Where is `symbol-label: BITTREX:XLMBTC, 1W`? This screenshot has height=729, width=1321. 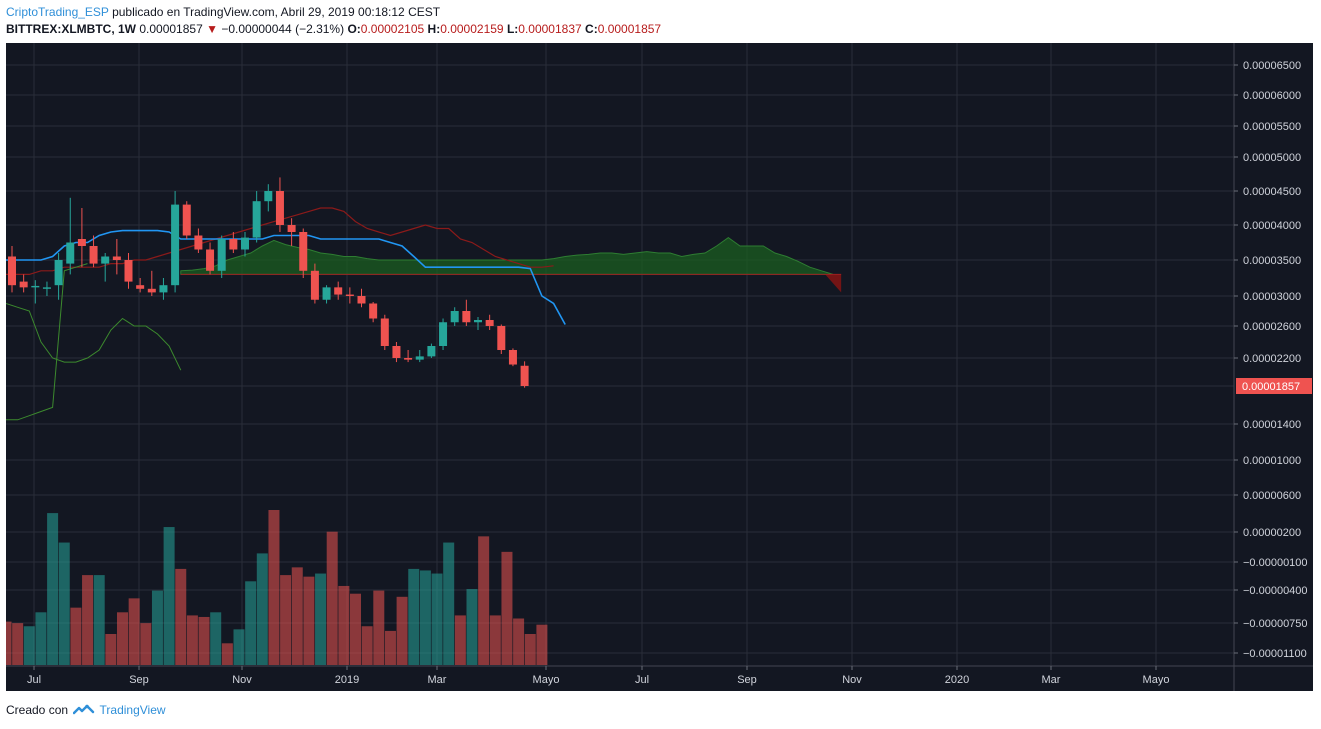 symbol-label: BITTREX:XLMBTC, 1W is located at coordinates (71, 29).